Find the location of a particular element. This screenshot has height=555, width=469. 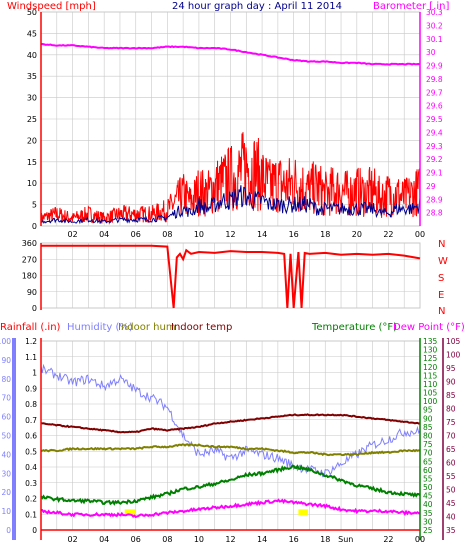

dewpoint-tick: 90 is located at coordinates (451, 382).